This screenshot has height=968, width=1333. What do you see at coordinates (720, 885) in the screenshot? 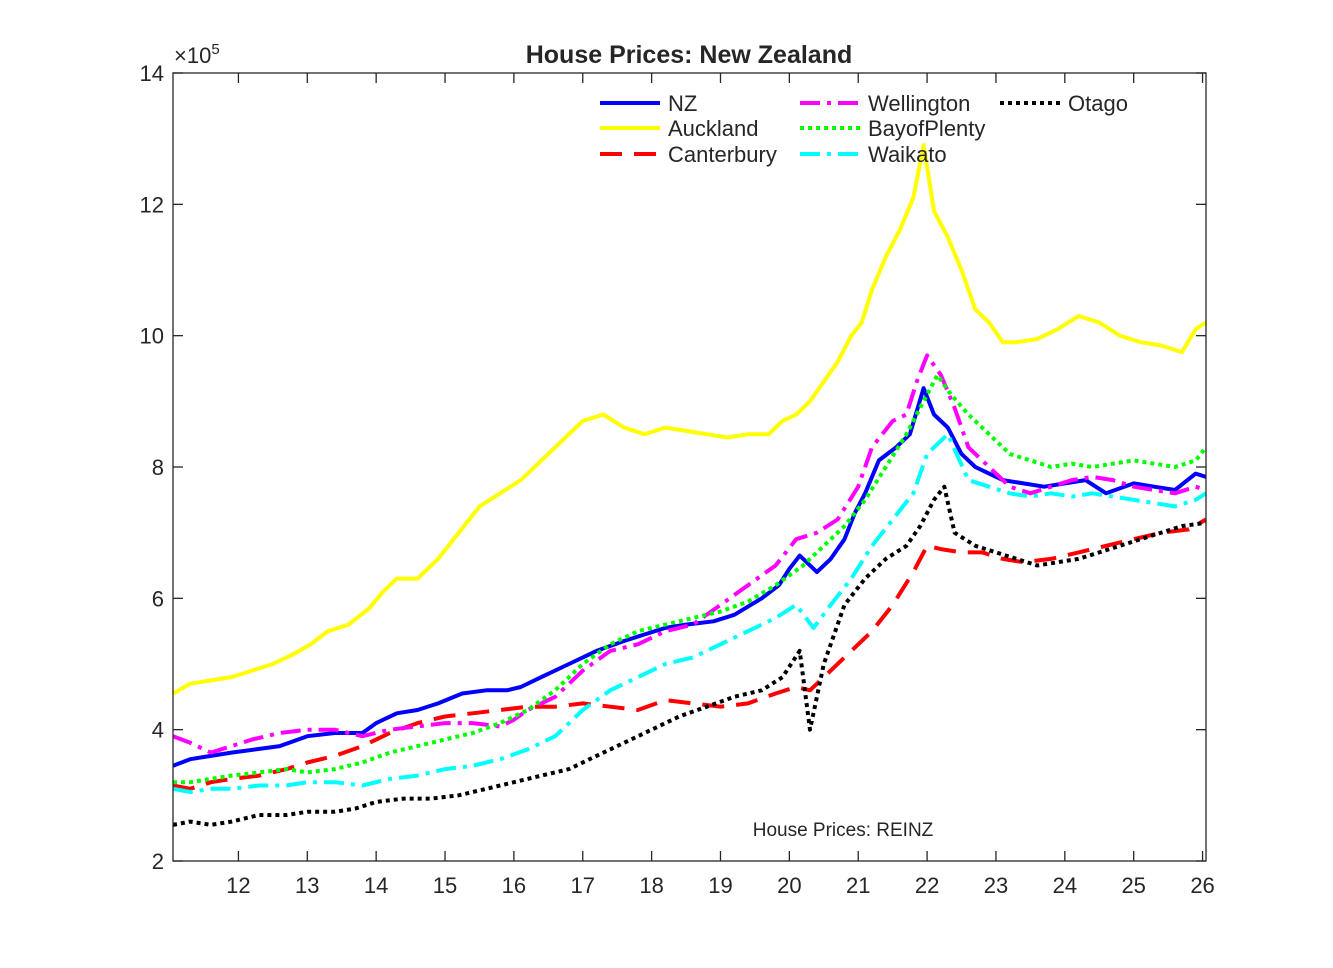
I see `x-tick-label: 19` at bounding box center [720, 885].